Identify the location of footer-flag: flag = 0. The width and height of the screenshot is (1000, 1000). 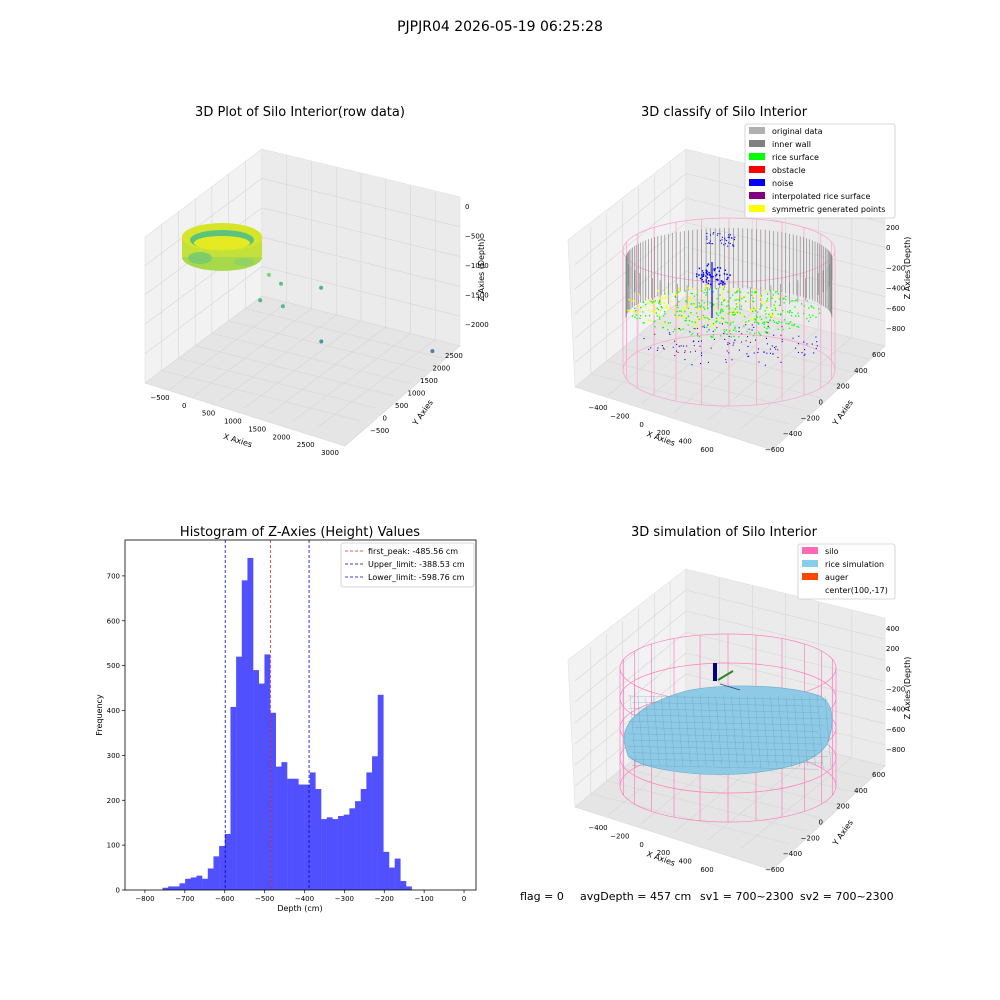
(542, 896).